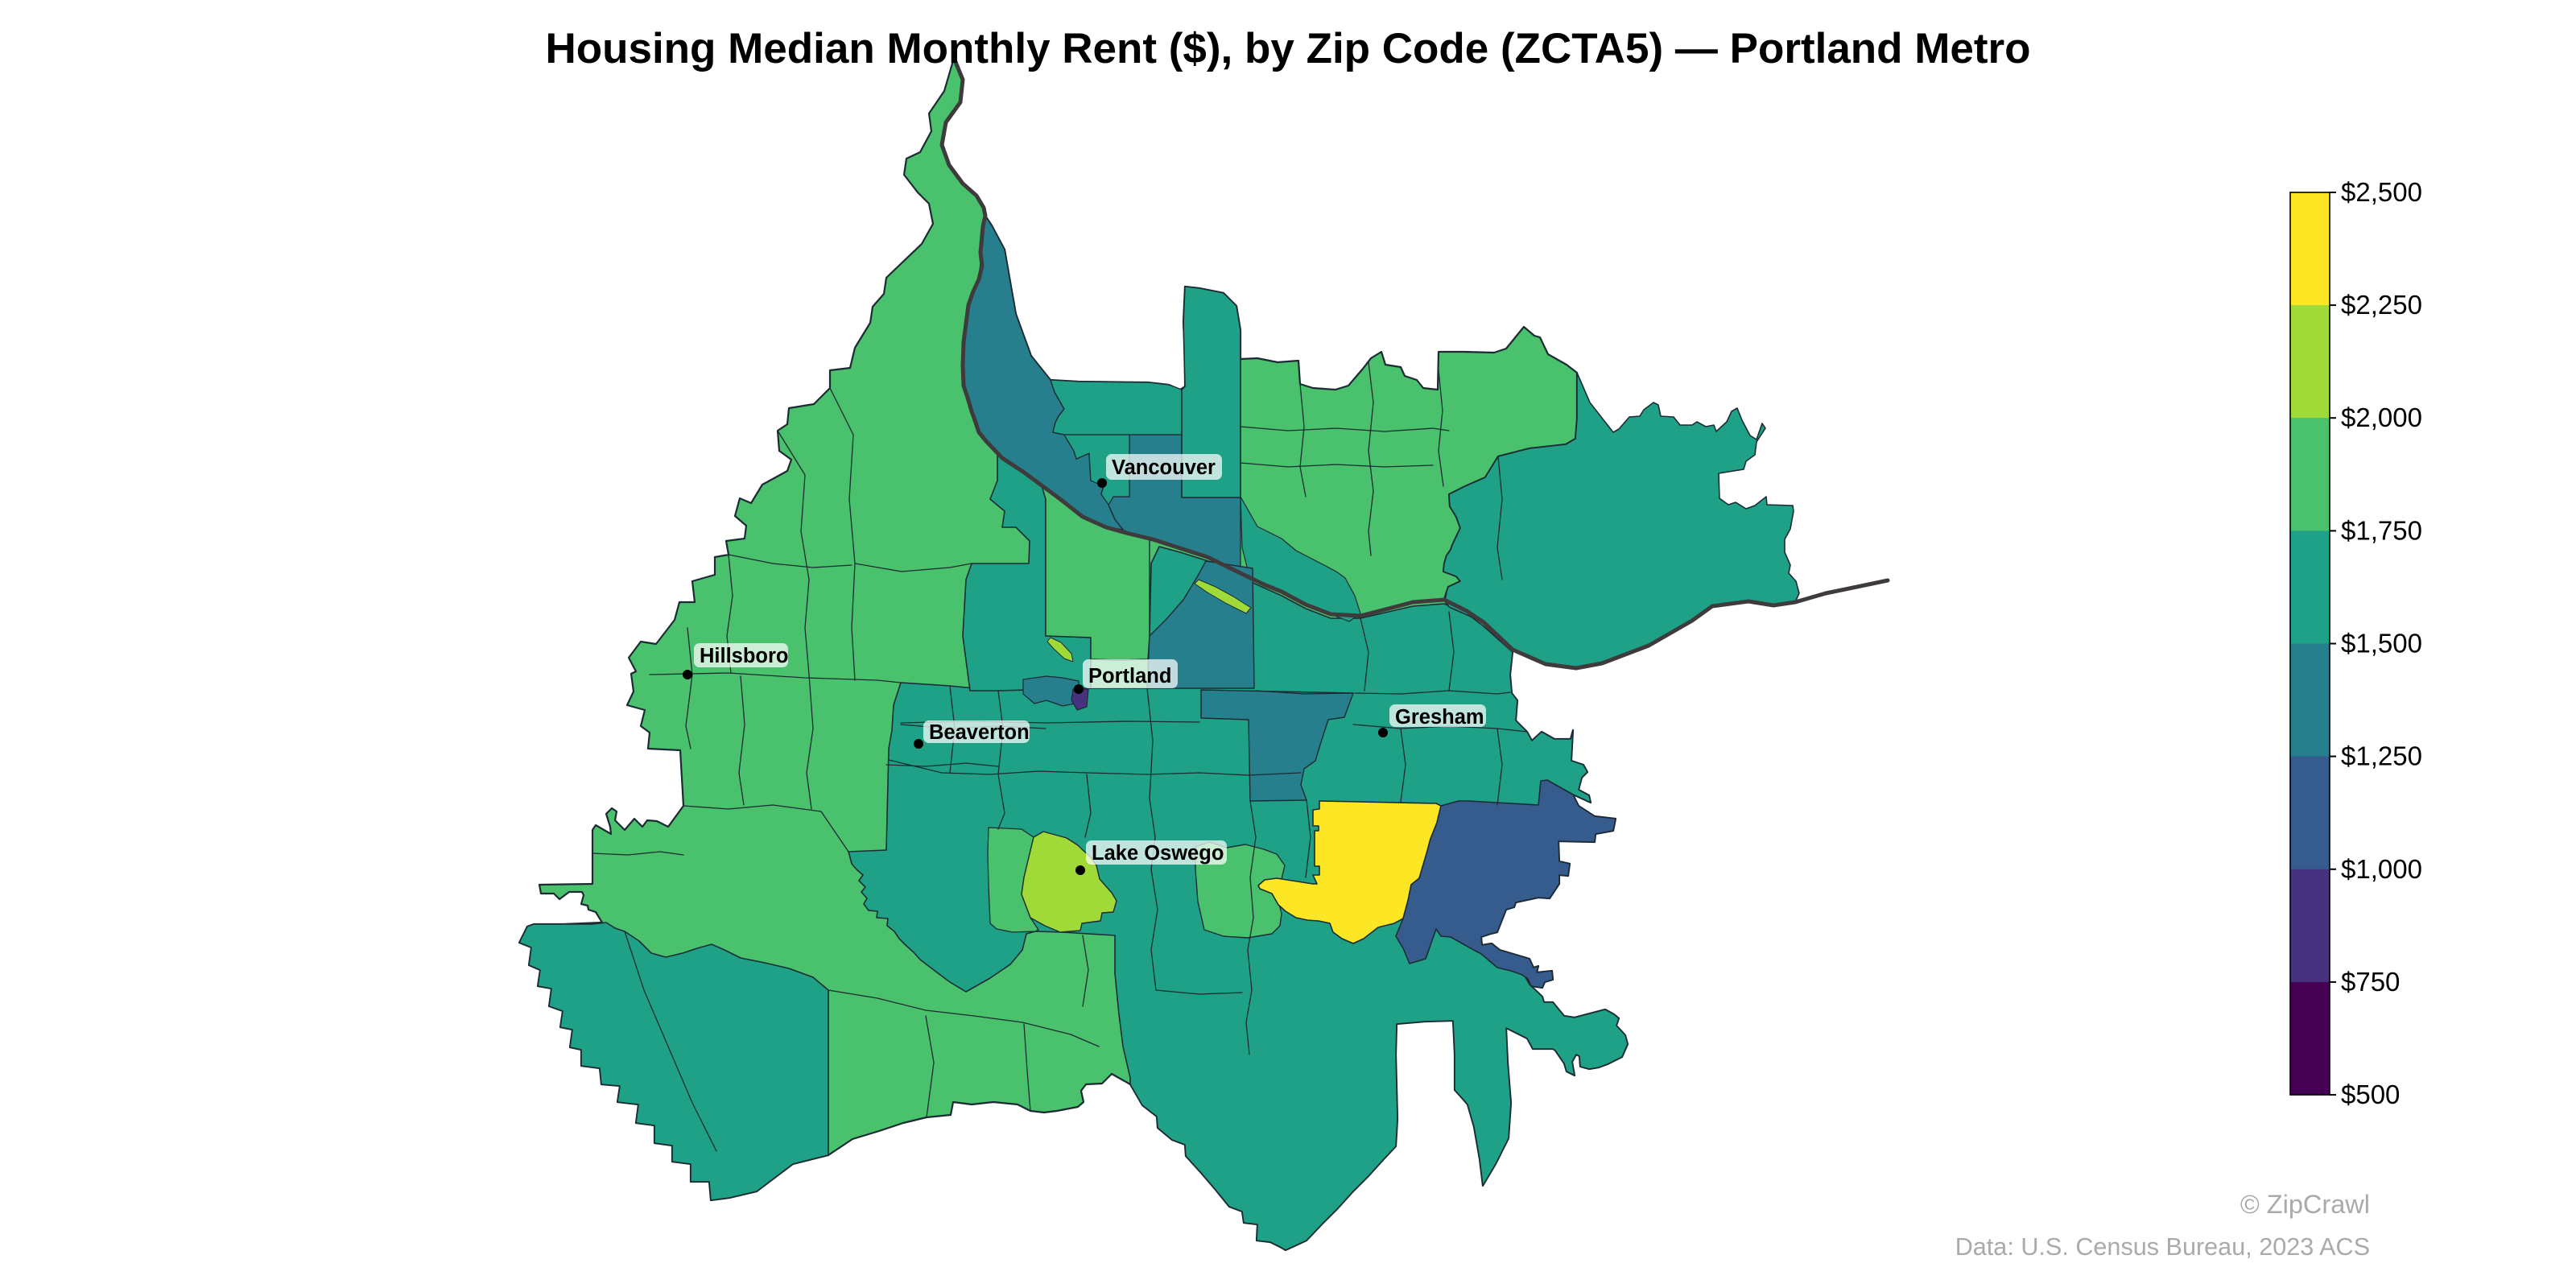 This screenshot has height=1288, width=2576. I want to click on svg-text: $2,250, so click(2381, 305).